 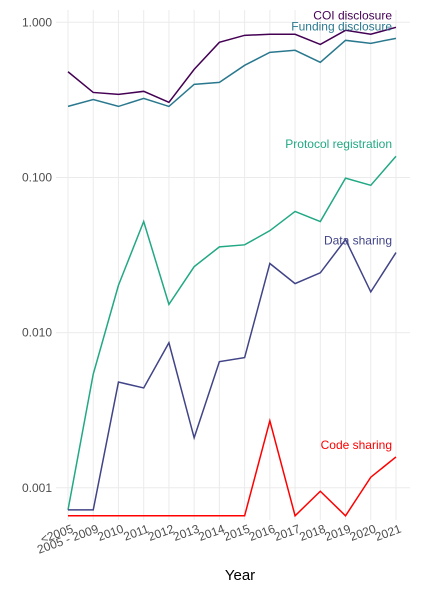 What do you see at coordinates (37, 488) in the screenshot?
I see `y-tick-label: 0.001` at bounding box center [37, 488].